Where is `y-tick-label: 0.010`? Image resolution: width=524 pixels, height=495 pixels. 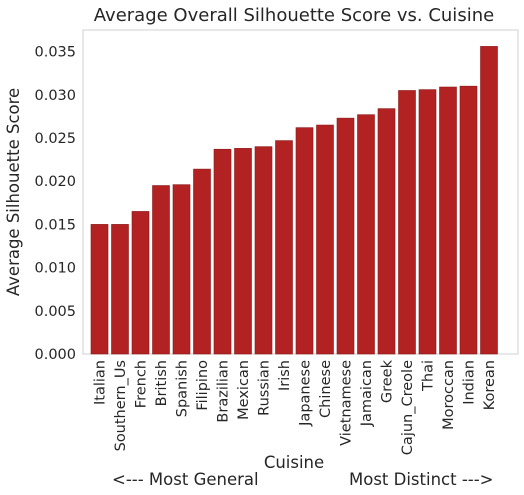 y-tick-label: 0.010 is located at coordinates (55, 269).